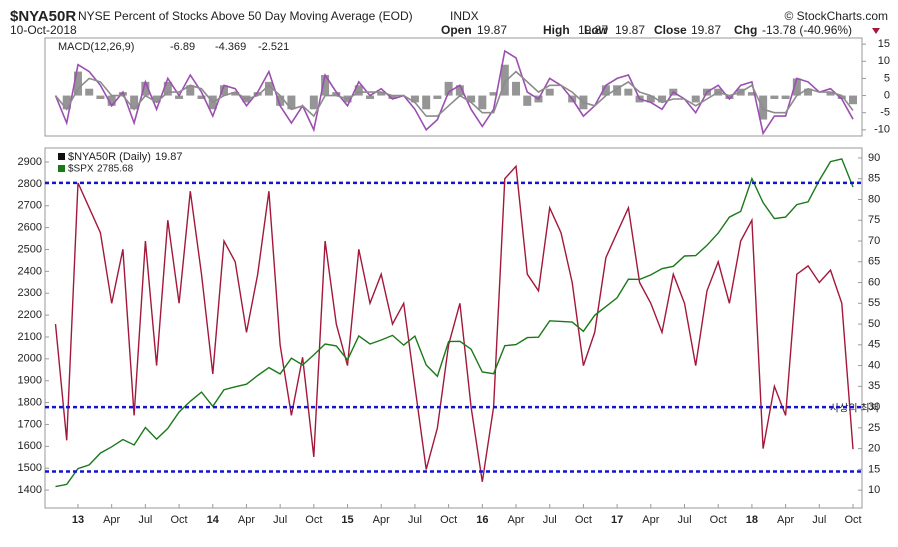  Describe the element at coordinates (109, 157) in the screenshot. I see `legend-label: $NYA50R (Daily)` at that location.